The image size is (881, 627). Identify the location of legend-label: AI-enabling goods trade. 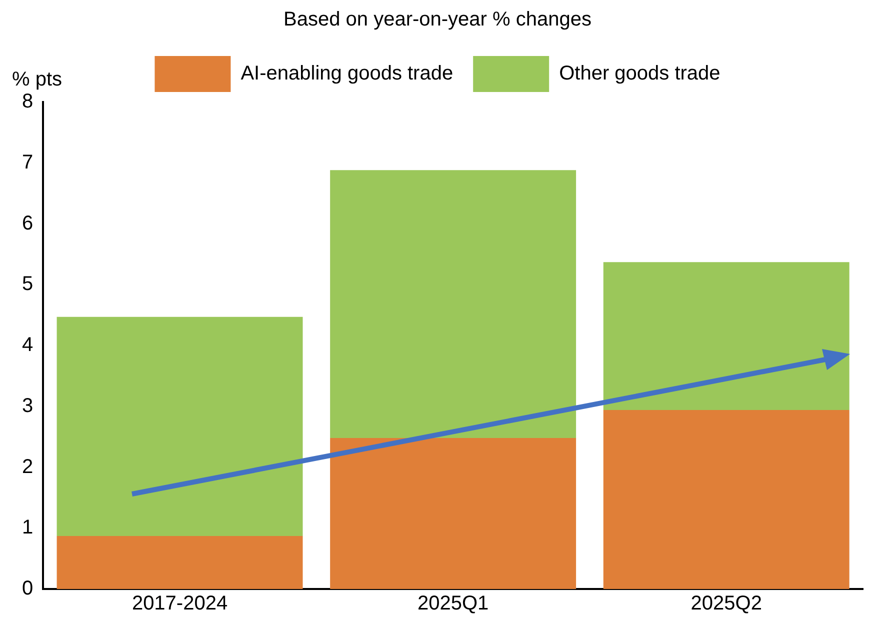
(347, 73).